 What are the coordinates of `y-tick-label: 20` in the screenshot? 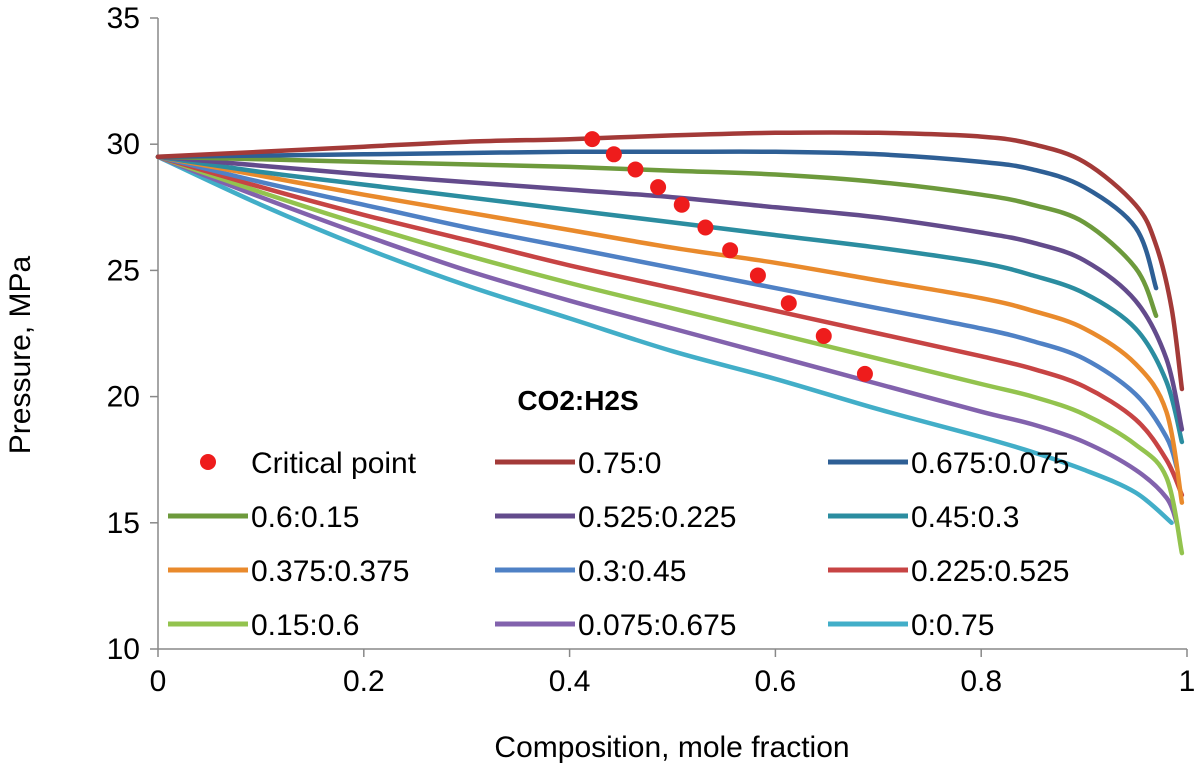 It's located at (123, 397).